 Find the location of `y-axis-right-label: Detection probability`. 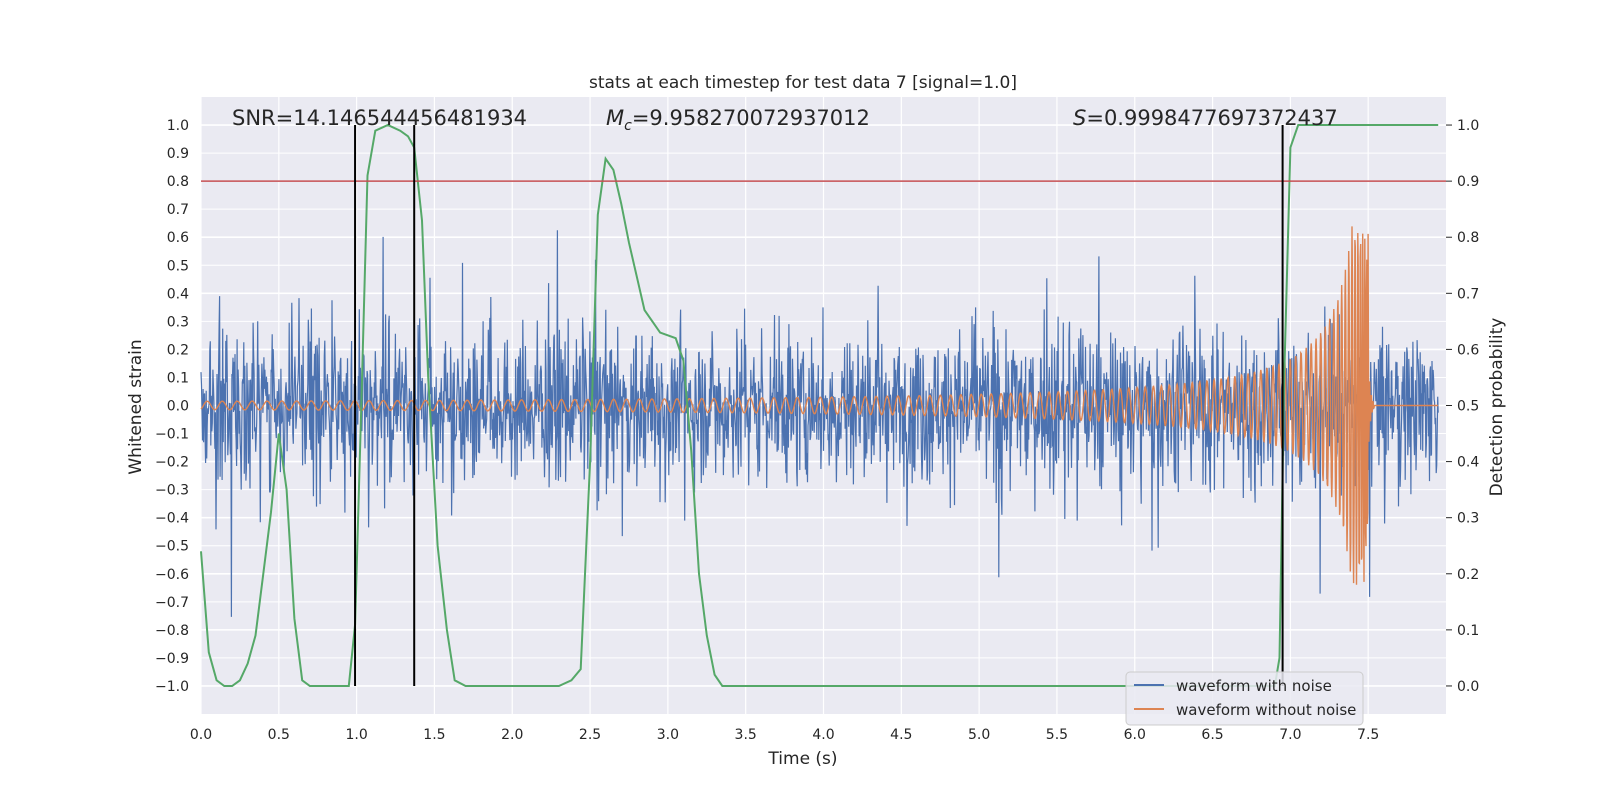

y-axis-right-label: Detection probability is located at coordinates (1497, 407).